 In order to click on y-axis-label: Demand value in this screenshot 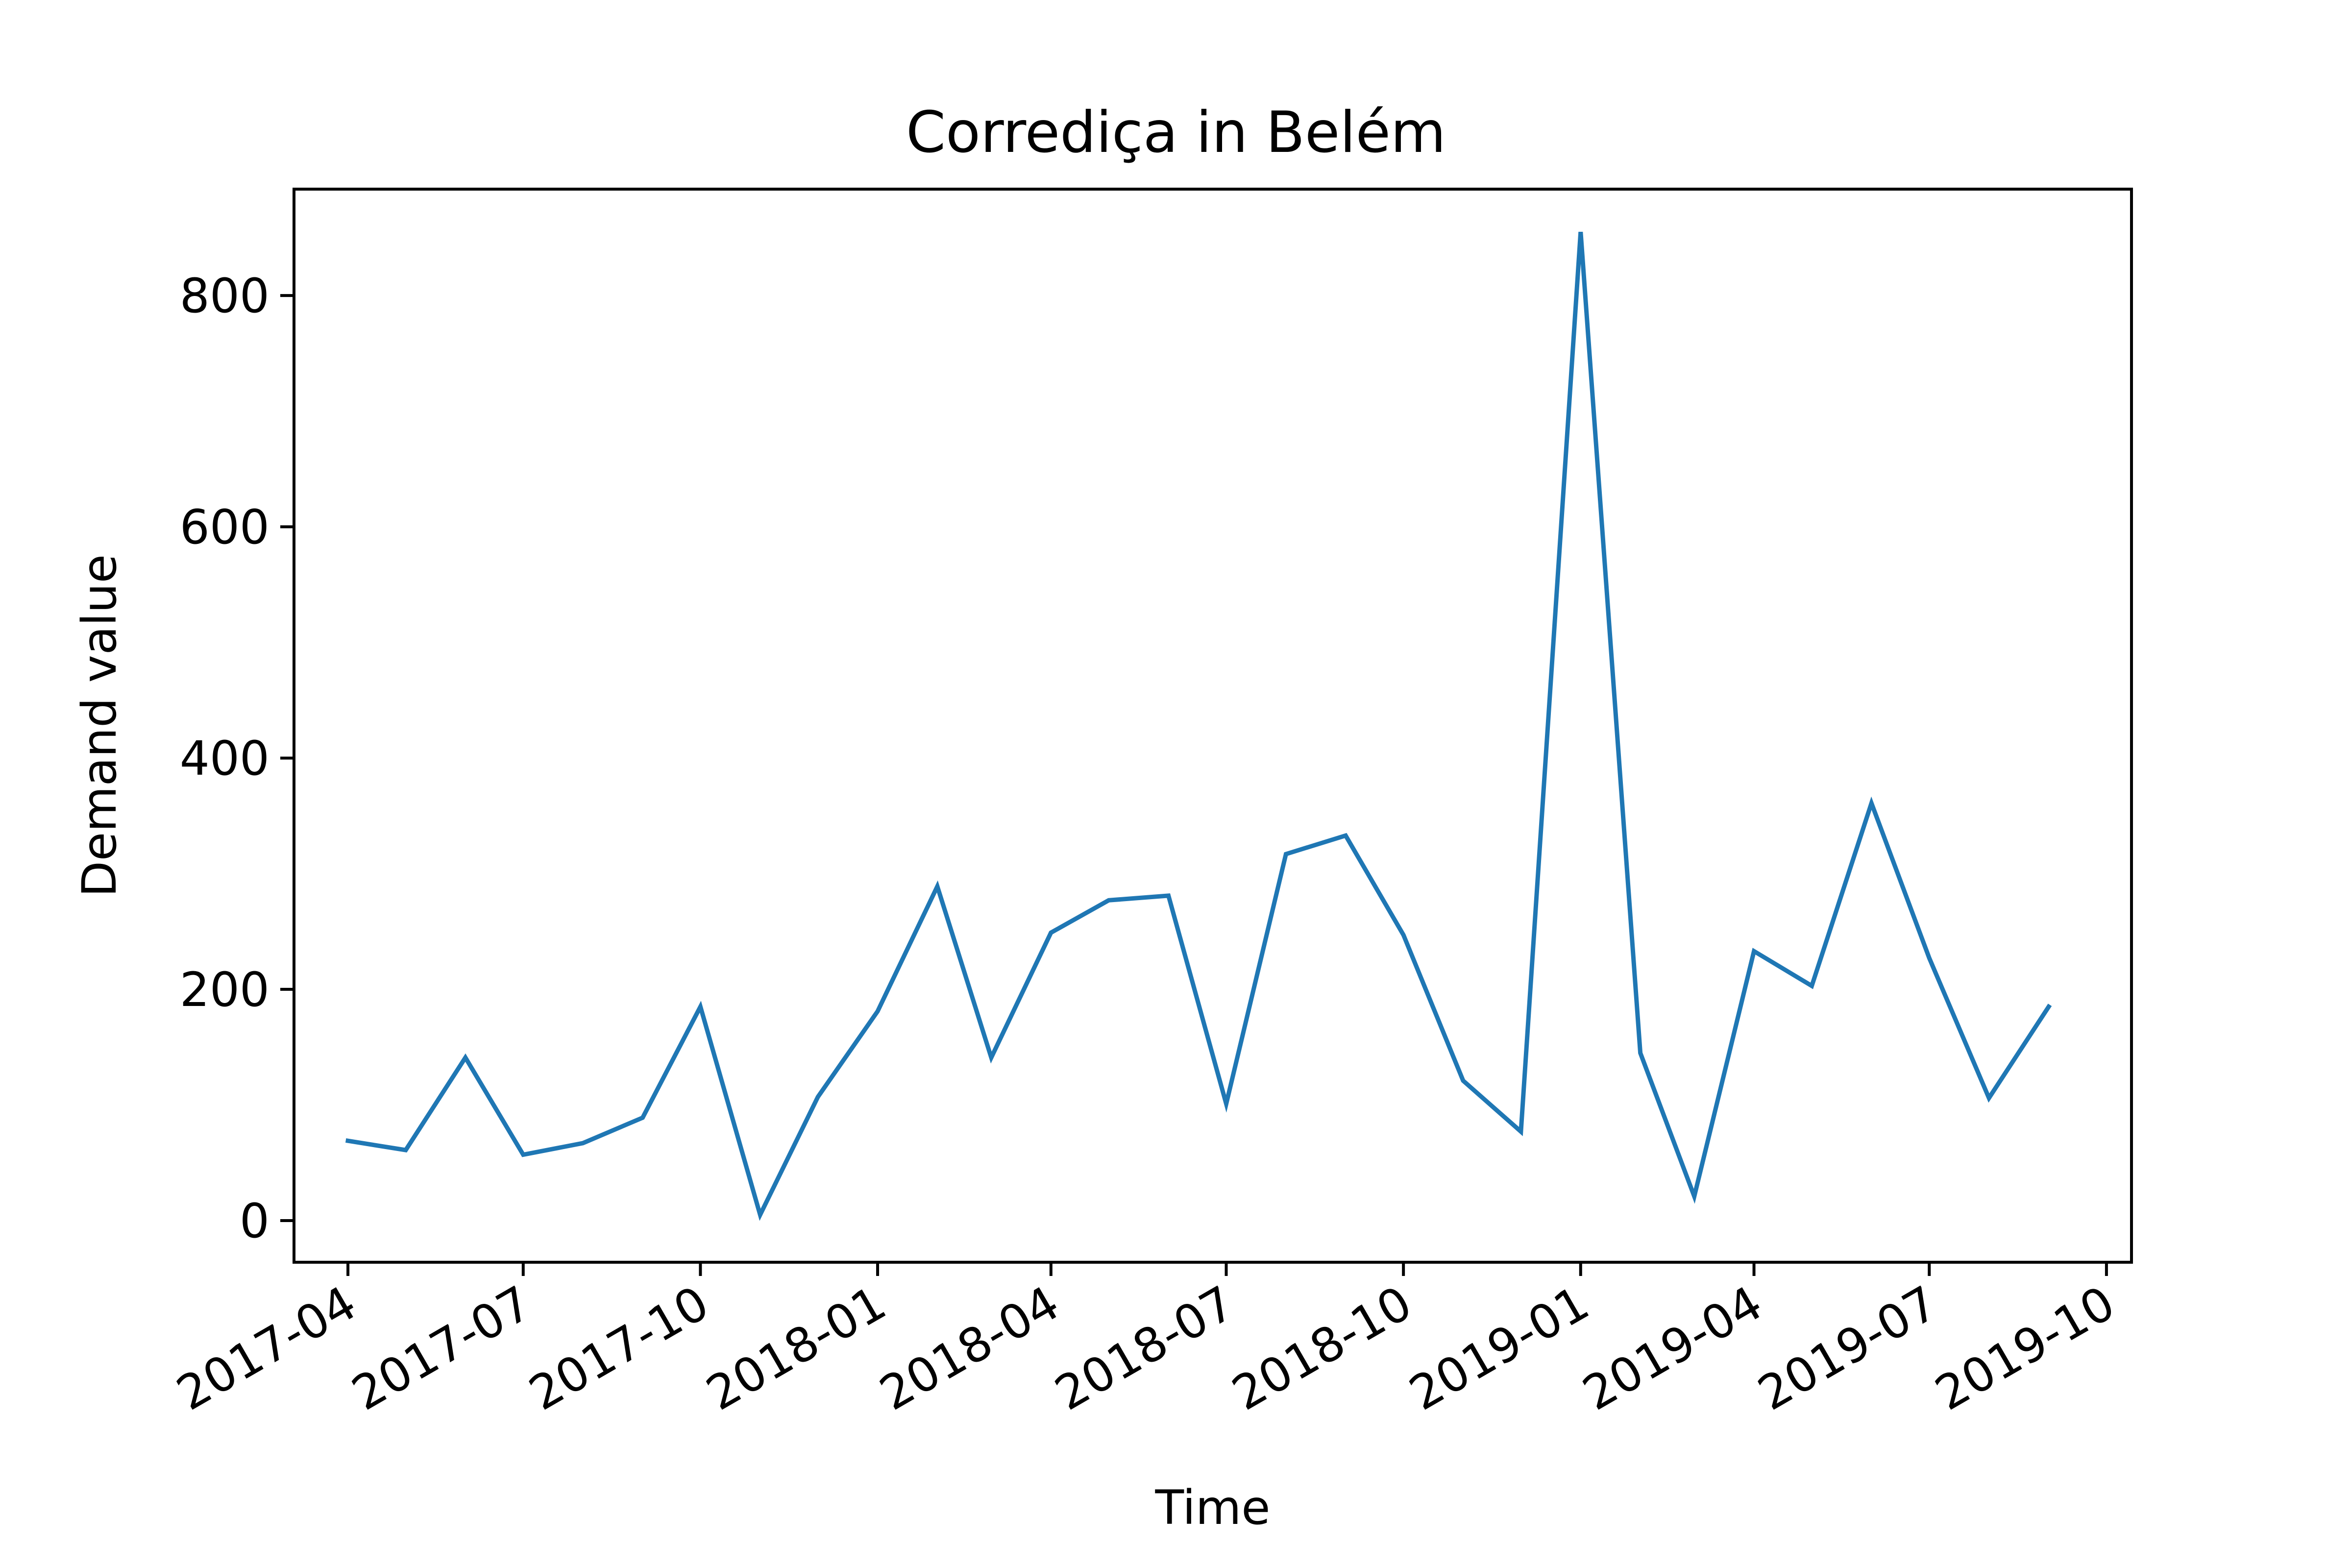, I will do `click(99, 725)`.